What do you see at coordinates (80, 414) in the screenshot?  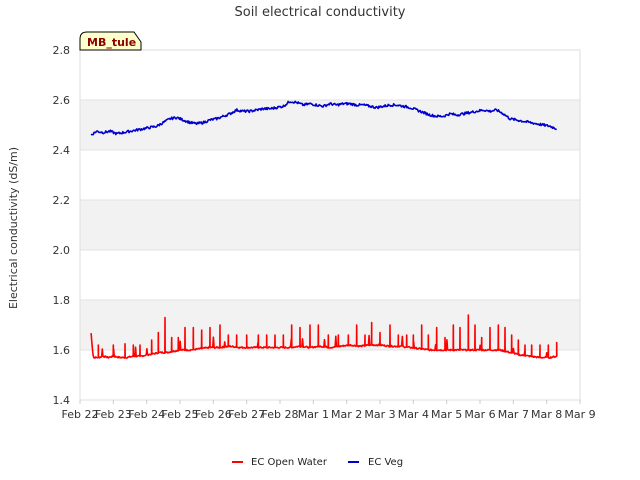 I see `x-tick-label: Feb 22` at bounding box center [80, 414].